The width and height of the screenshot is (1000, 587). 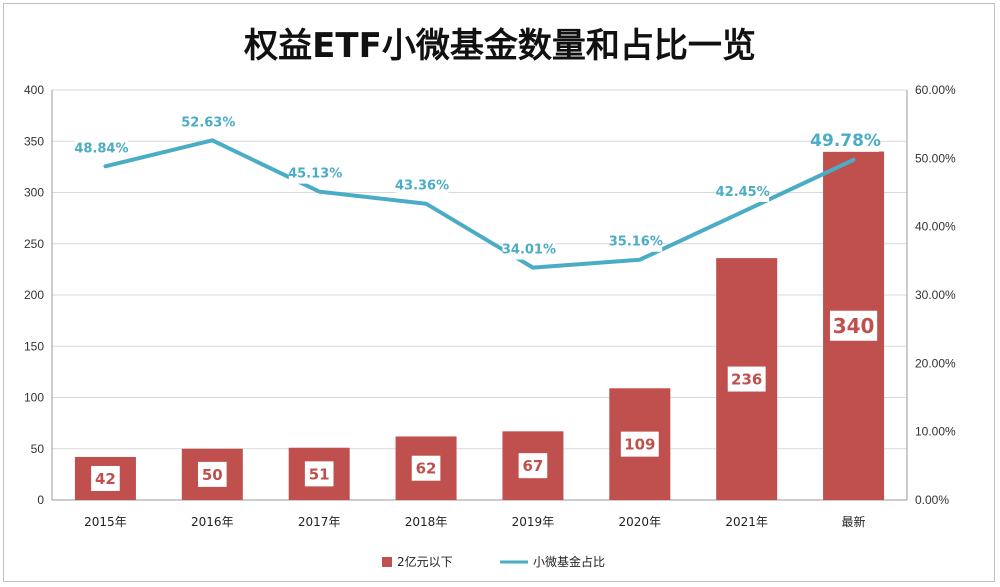 What do you see at coordinates (533, 522) in the screenshot?
I see `x-tick-label: 2019年` at bounding box center [533, 522].